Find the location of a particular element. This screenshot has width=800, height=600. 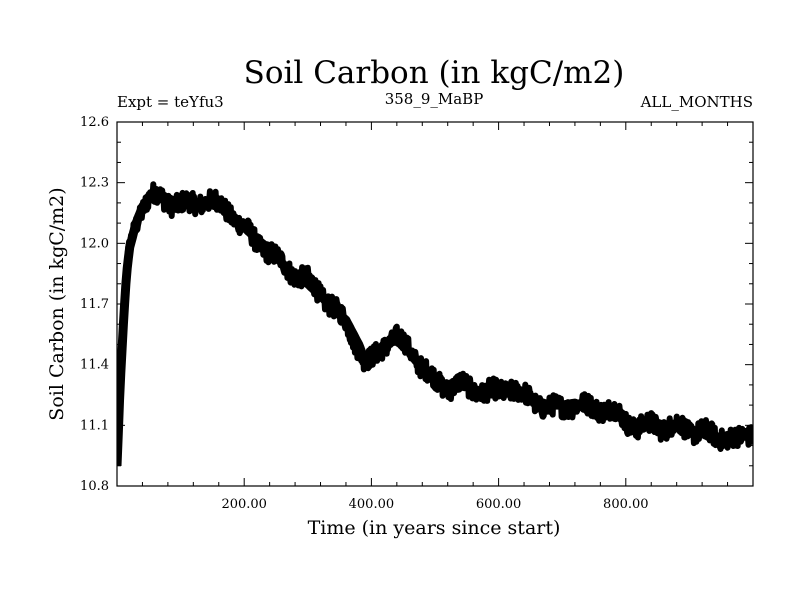

months-label: ALL_MONTHS is located at coordinates (696, 102).